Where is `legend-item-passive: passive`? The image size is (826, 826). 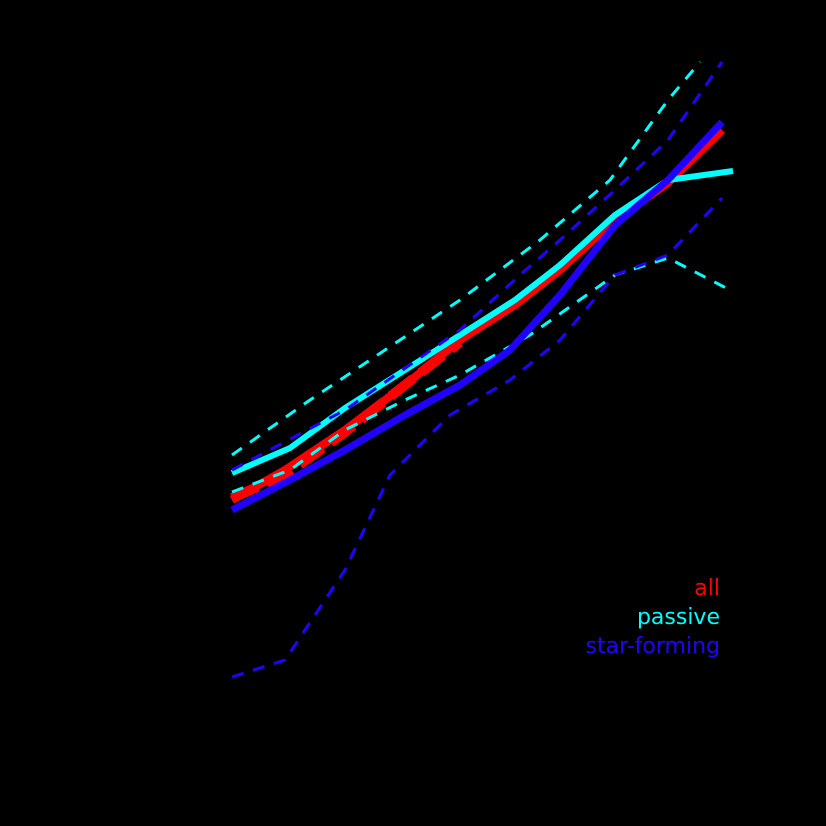 legend-item-passive: passive is located at coordinates (678, 617).